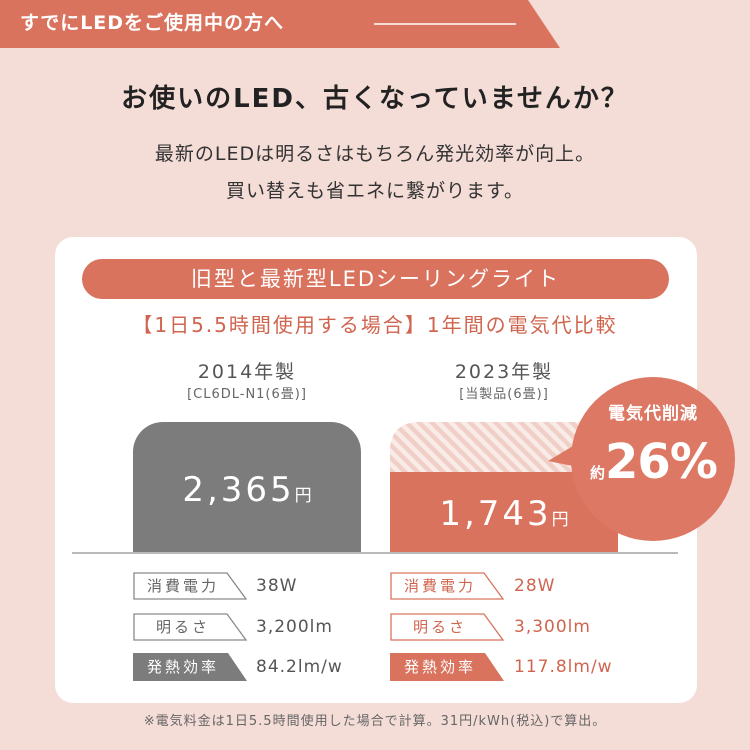 This screenshot has width=750, height=750. I want to click on new-model: [当製品(6畳)], so click(504, 394).